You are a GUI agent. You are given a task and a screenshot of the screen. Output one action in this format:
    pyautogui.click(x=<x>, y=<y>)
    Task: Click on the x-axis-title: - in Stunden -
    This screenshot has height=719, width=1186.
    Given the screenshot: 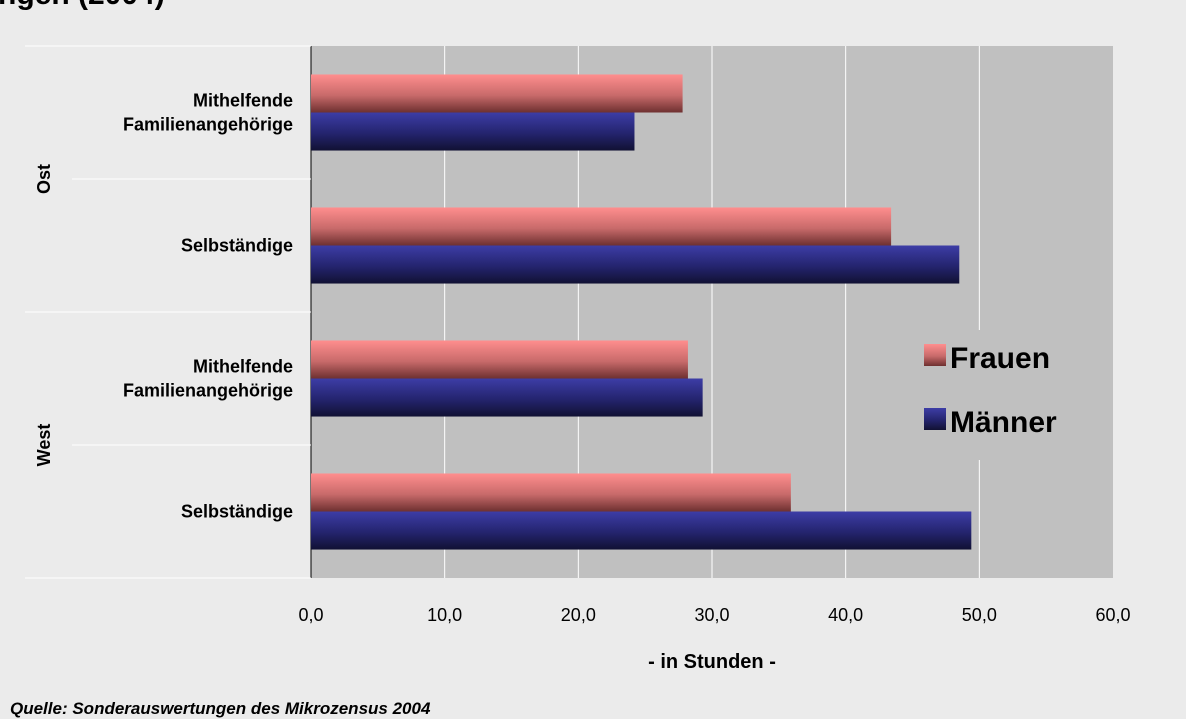 What is the action you would take?
    pyautogui.click(x=712, y=662)
    